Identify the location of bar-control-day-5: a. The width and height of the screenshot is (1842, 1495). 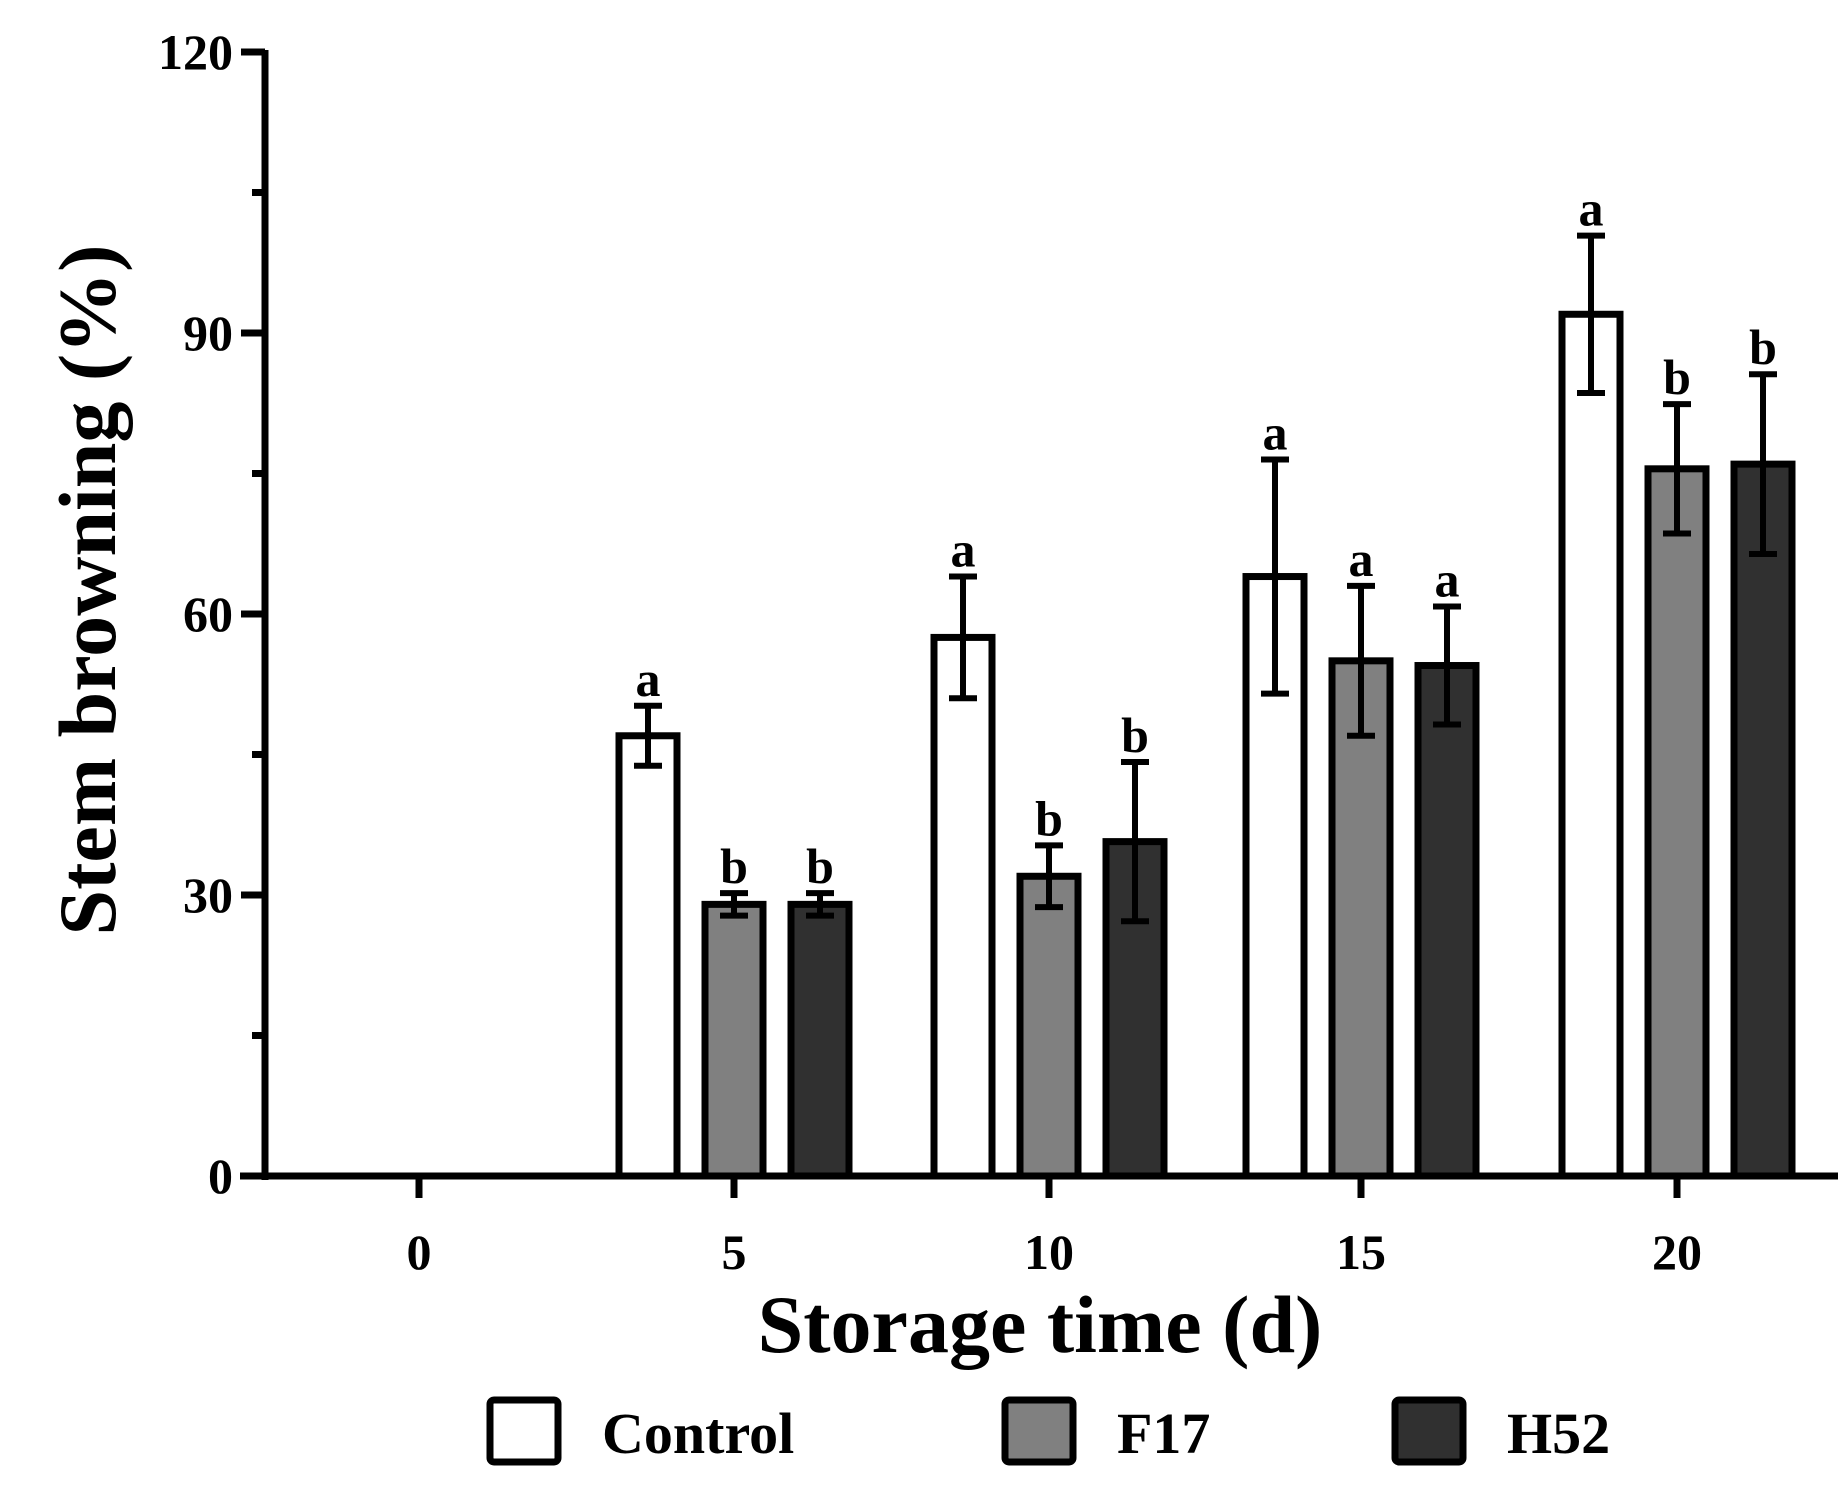
(648, 915).